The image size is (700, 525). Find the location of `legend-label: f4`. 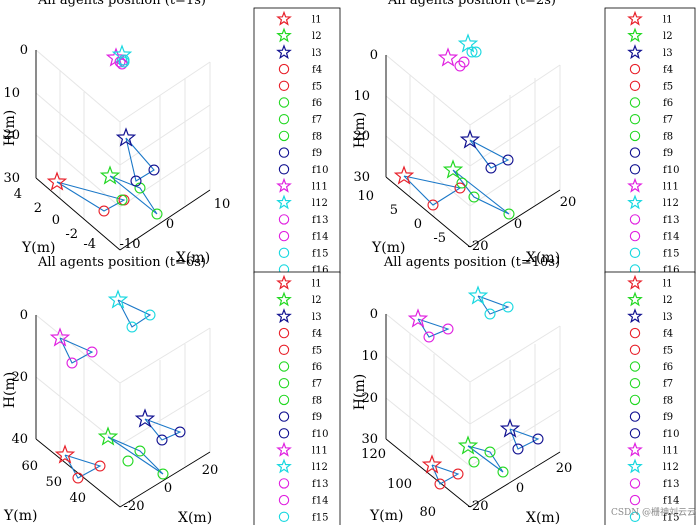

legend-label: f4 is located at coordinates (317, 70).